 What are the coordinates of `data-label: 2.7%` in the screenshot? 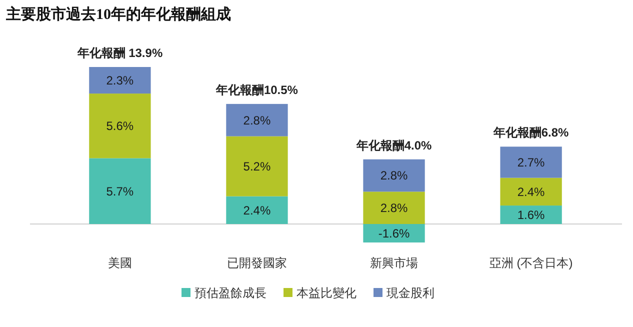 It's located at (531, 162).